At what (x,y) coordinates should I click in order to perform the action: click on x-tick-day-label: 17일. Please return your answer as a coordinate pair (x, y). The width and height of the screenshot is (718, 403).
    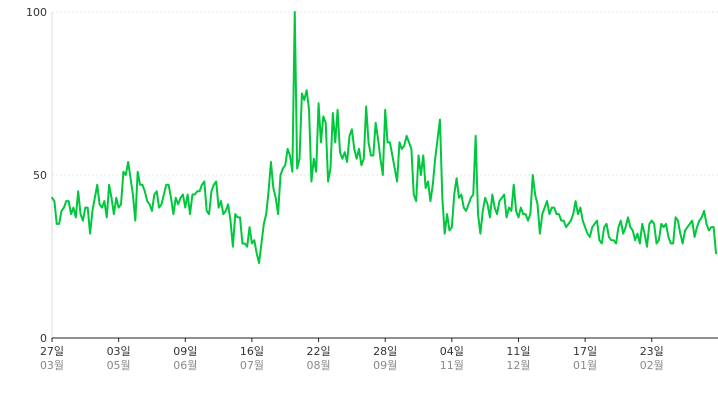
    Looking at the image, I should click on (585, 351).